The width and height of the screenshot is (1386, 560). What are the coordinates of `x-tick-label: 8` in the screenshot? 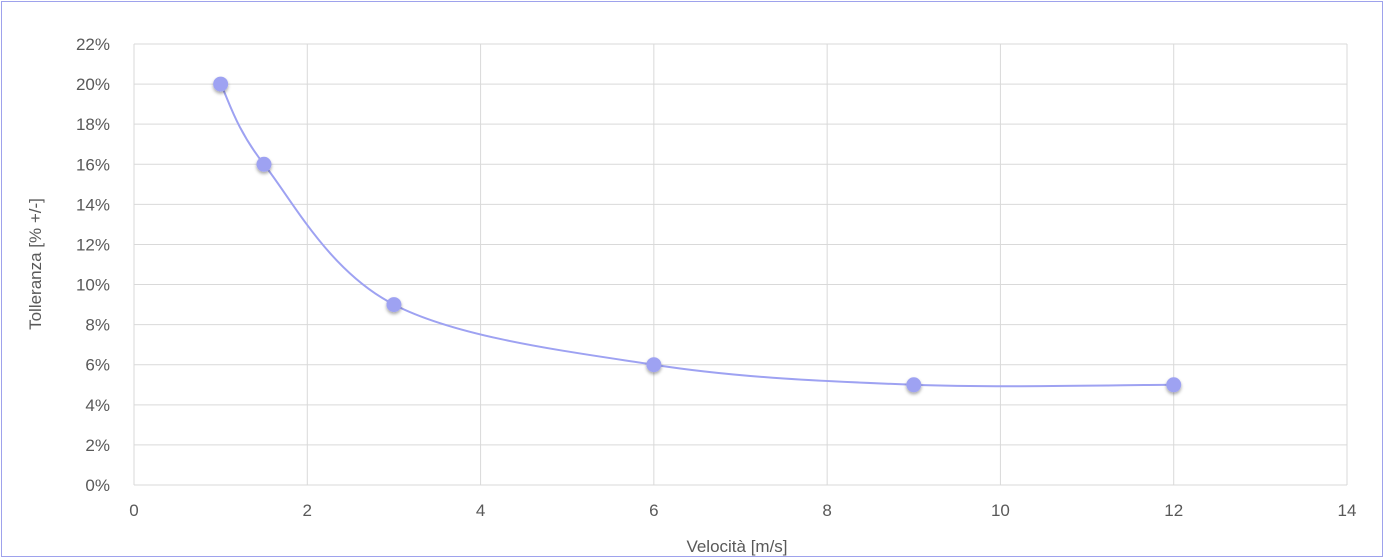 It's located at (826, 510).